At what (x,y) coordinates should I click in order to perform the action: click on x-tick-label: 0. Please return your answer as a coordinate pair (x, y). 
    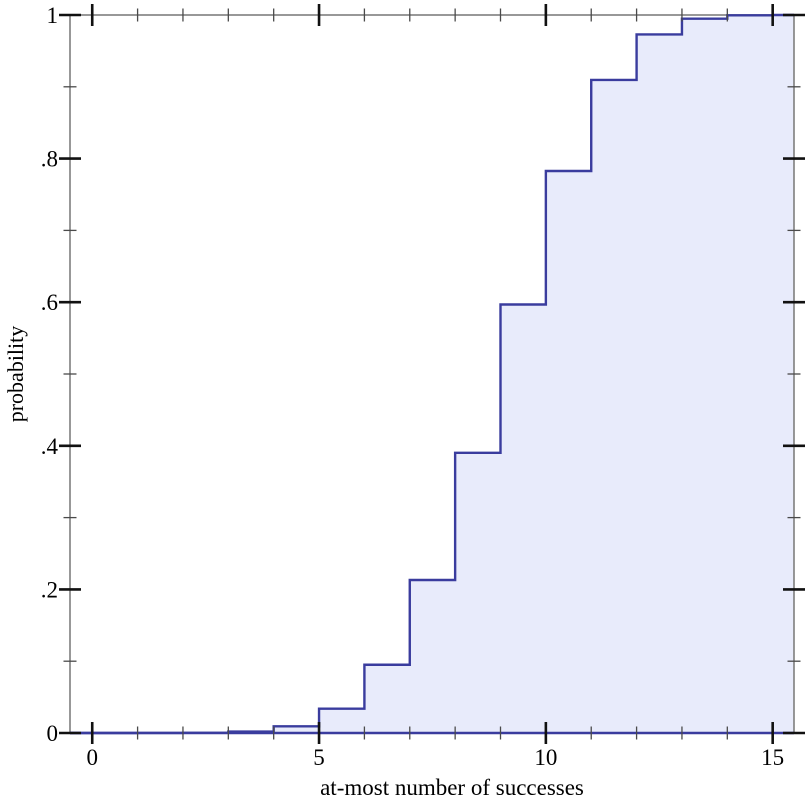
    Looking at the image, I should click on (92, 757).